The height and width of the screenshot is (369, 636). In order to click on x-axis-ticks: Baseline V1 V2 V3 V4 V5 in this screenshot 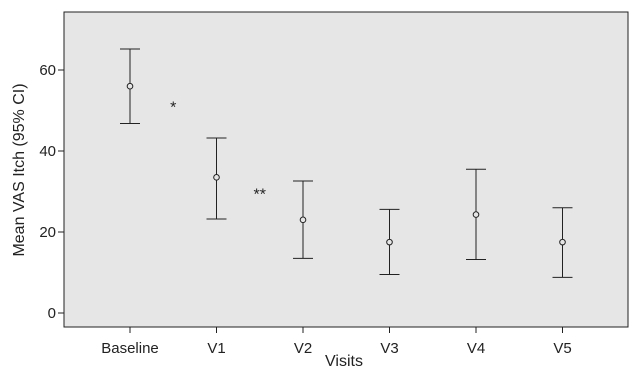, I will do `click(336, 342)`.